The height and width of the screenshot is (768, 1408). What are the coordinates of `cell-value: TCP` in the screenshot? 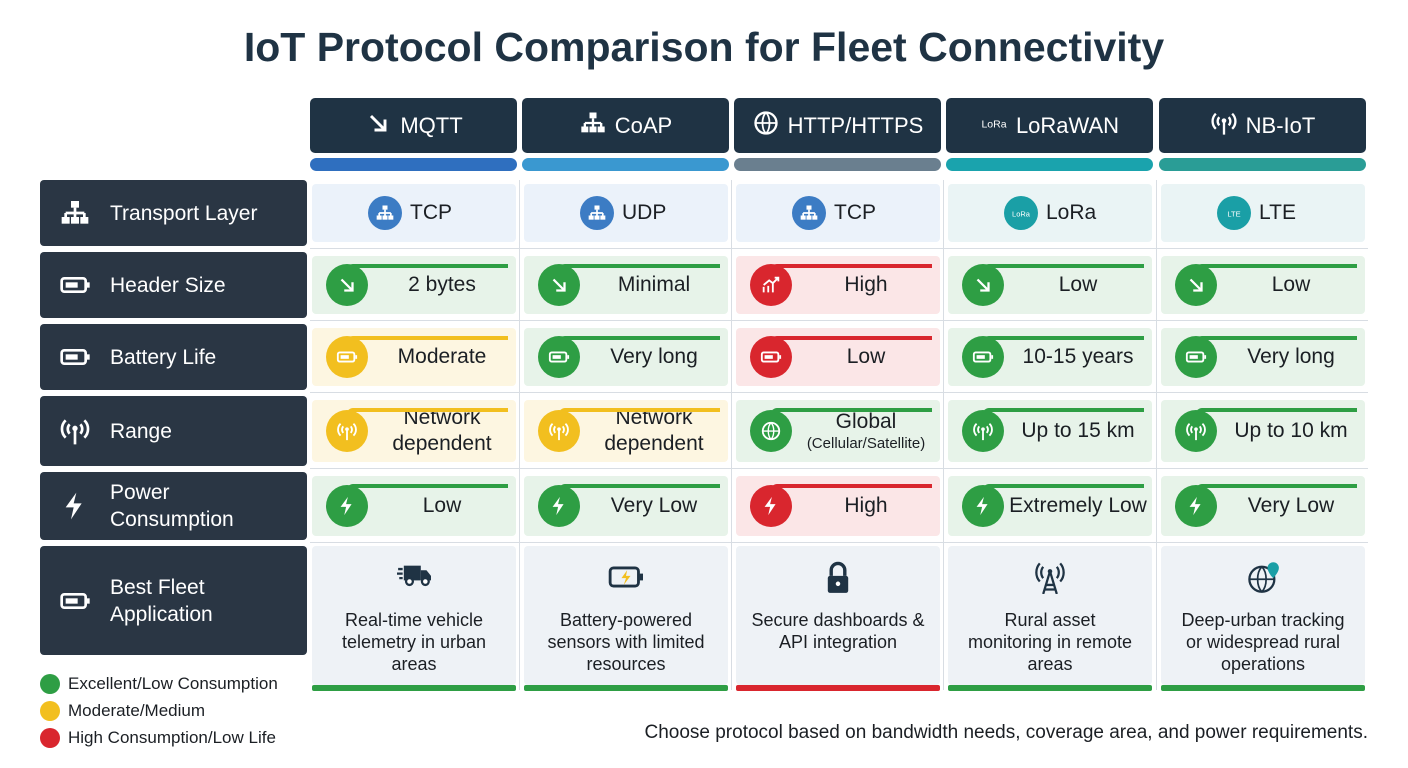 It's located at (431, 213).